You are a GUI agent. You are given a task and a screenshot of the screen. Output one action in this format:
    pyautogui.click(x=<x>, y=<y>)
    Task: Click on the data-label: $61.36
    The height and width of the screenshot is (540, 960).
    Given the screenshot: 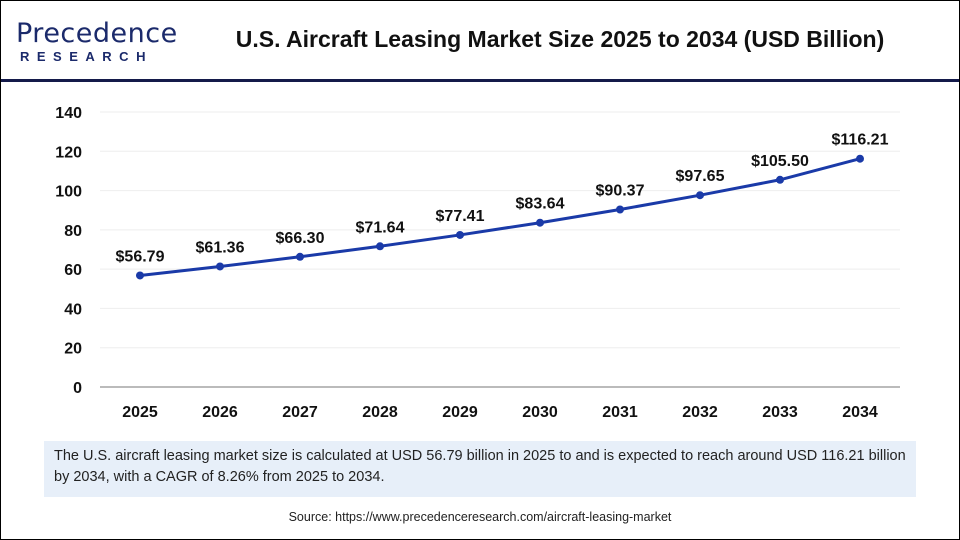 What is the action you would take?
    pyautogui.click(x=220, y=247)
    